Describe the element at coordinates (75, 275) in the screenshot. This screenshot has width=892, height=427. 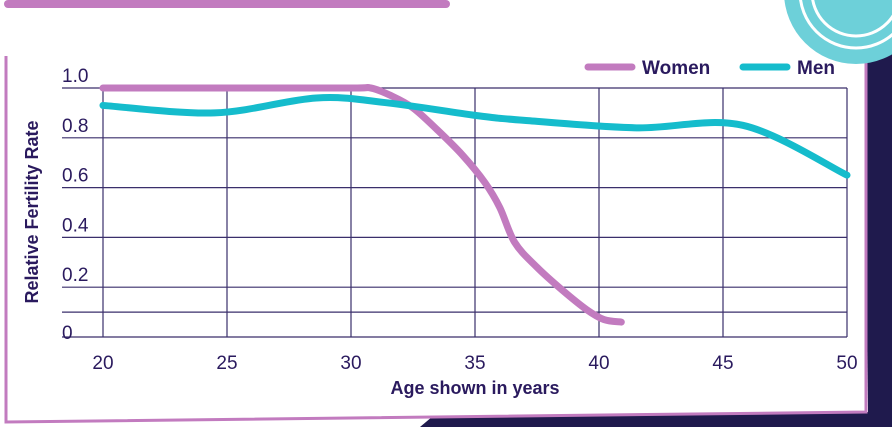
I see `y-tick-label: 0.2` at that location.